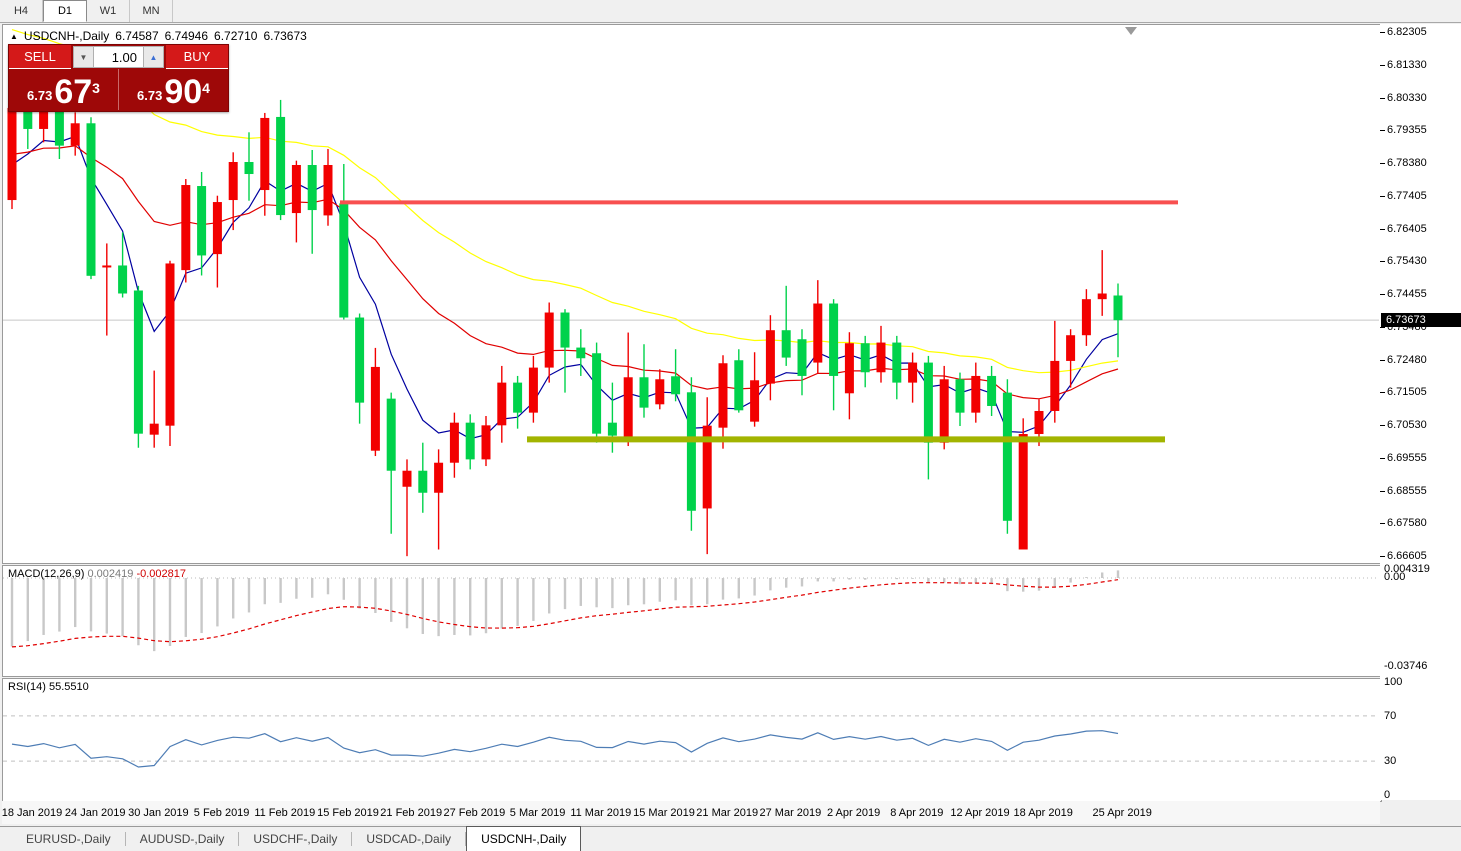 The width and height of the screenshot is (1461, 851). What do you see at coordinates (96, 88) in the screenshot?
I see `sell-price-sup: 3` at bounding box center [96, 88].